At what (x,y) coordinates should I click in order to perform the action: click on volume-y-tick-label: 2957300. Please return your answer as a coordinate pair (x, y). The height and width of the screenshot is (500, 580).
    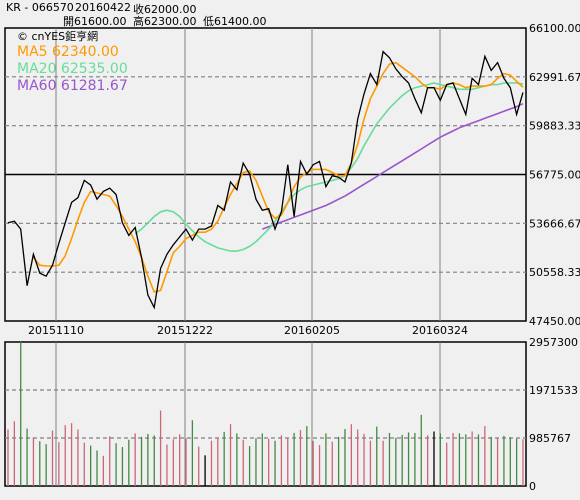
    Looking at the image, I should click on (553, 342).